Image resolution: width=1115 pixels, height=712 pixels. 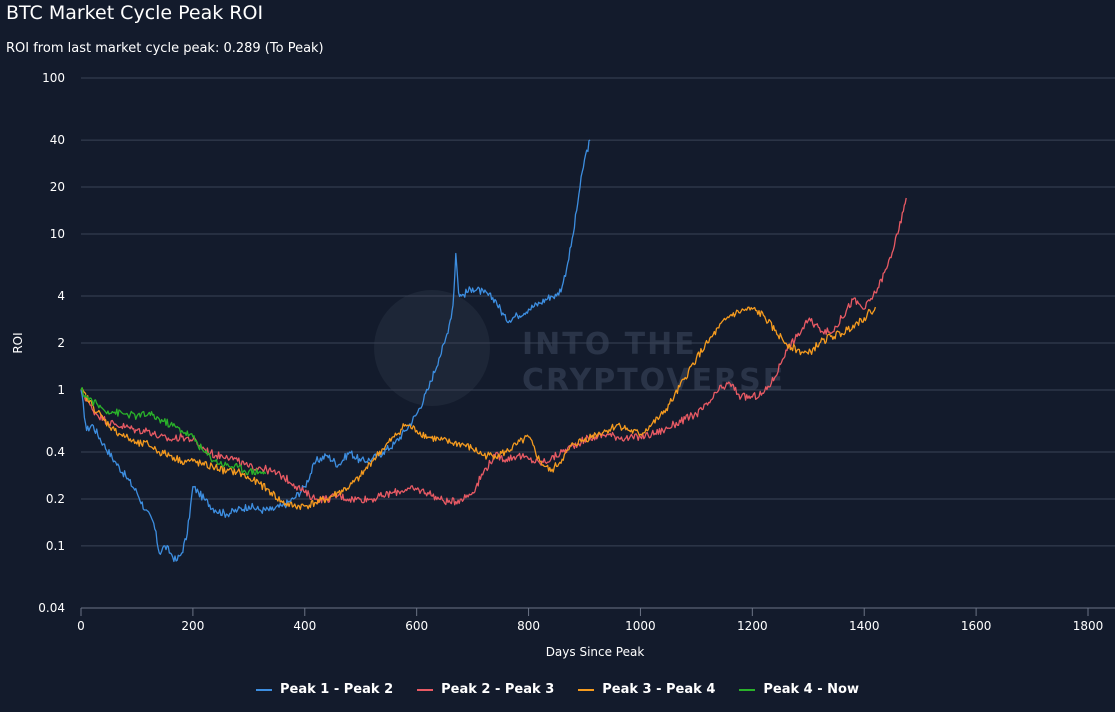 What do you see at coordinates (658, 689) in the screenshot?
I see `legend-label: Peak 3 - Peak 4` at bounding box center [658, 689].